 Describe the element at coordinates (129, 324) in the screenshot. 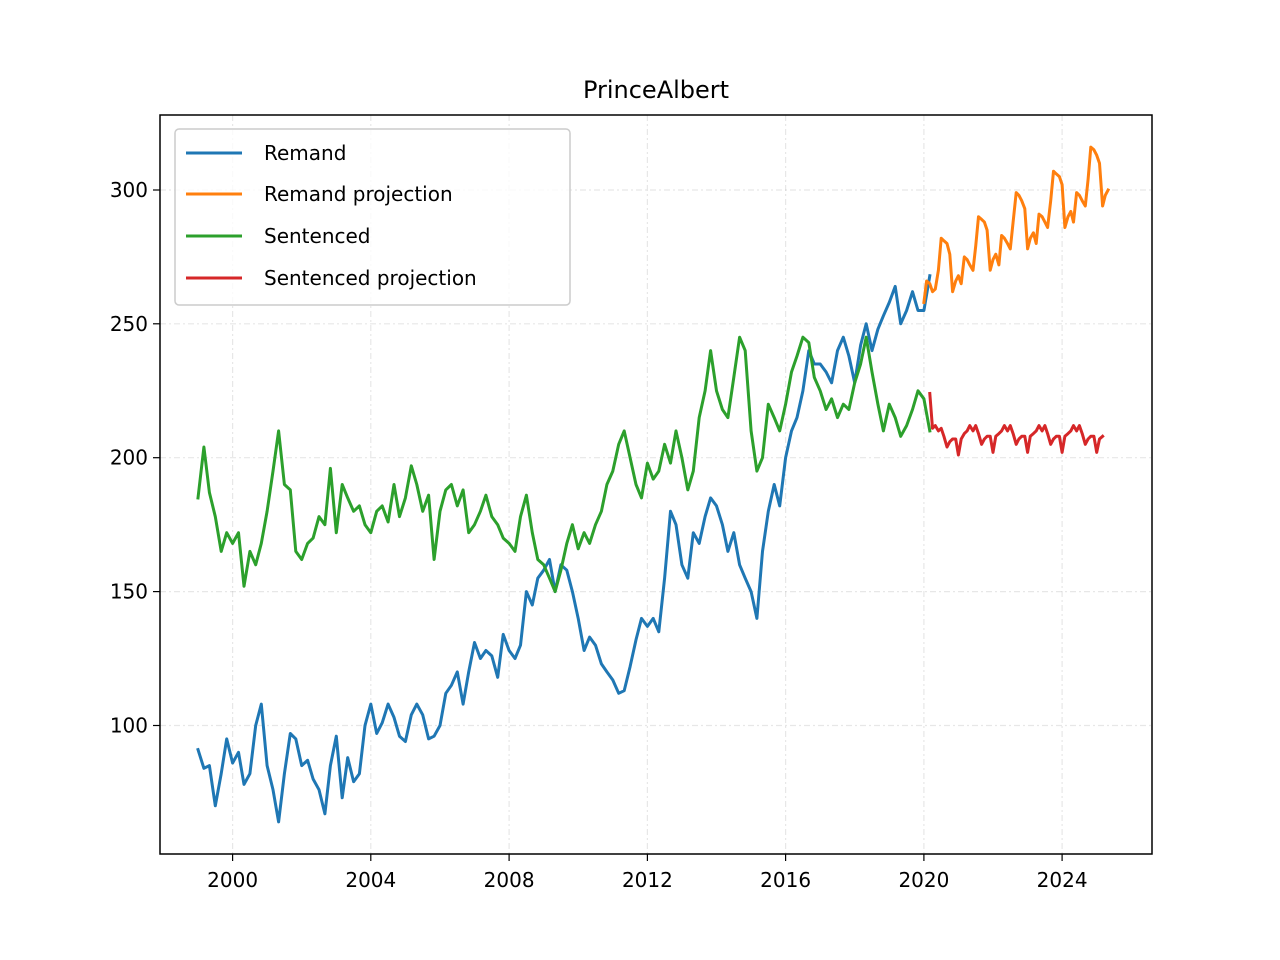

I see `y-tick-label: 250` at that location.